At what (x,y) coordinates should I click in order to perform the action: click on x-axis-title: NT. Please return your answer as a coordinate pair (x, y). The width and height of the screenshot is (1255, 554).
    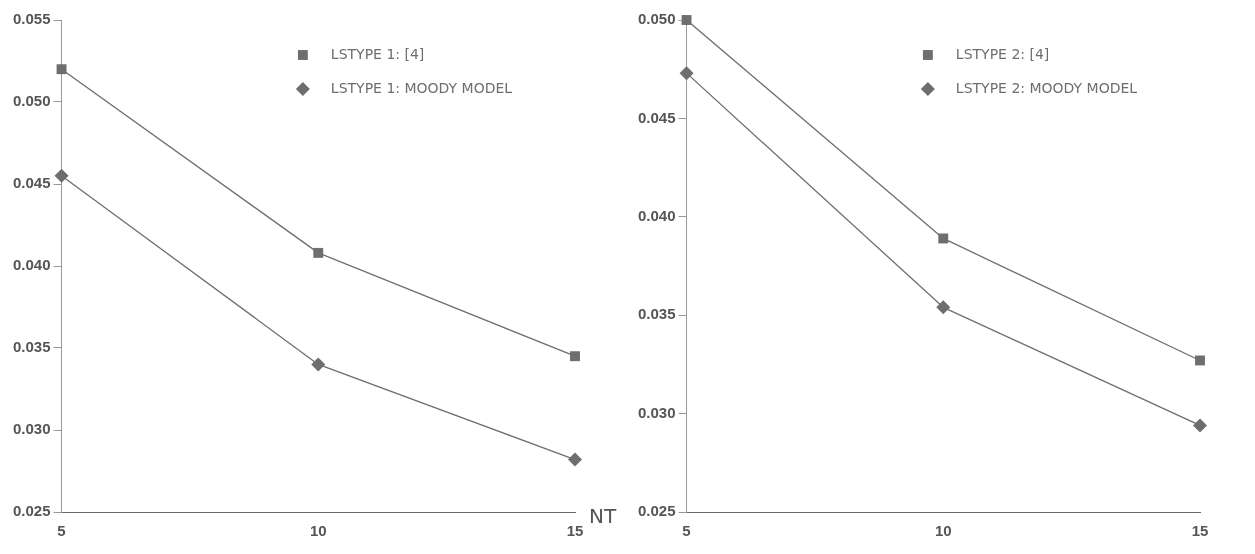
    Looking at the image, I should click on (603, 516).